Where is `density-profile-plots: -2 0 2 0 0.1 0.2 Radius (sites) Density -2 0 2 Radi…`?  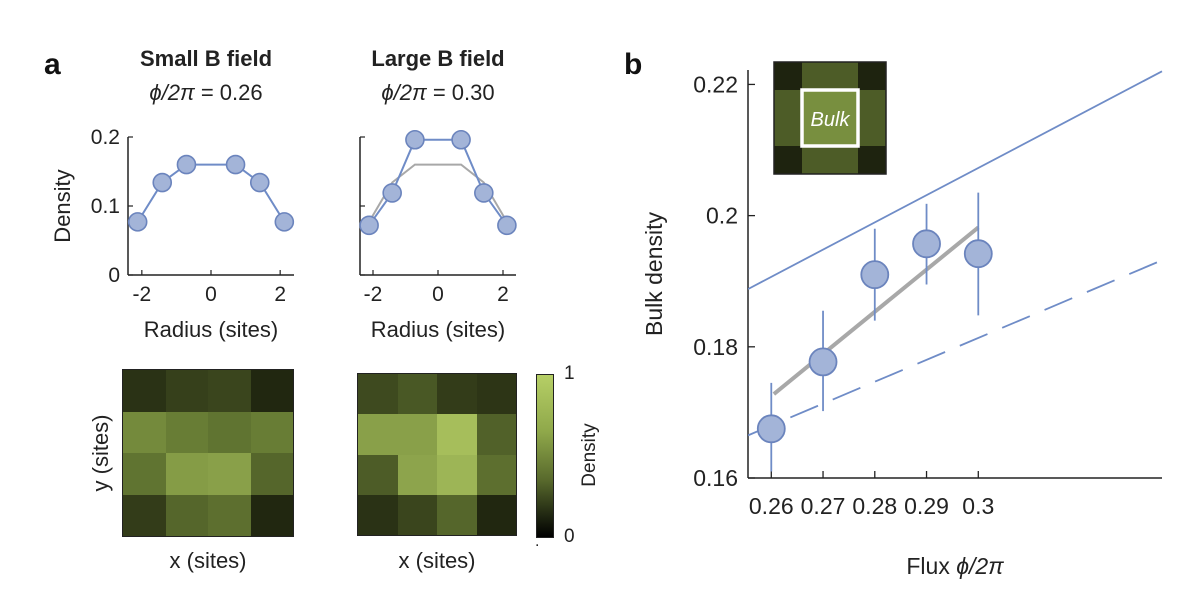 density-profile-plots: -2 0 2 0 0.1 0.2 Radius (sites) Density -2 0 2 Radi… is located at coordinates (283, 234).